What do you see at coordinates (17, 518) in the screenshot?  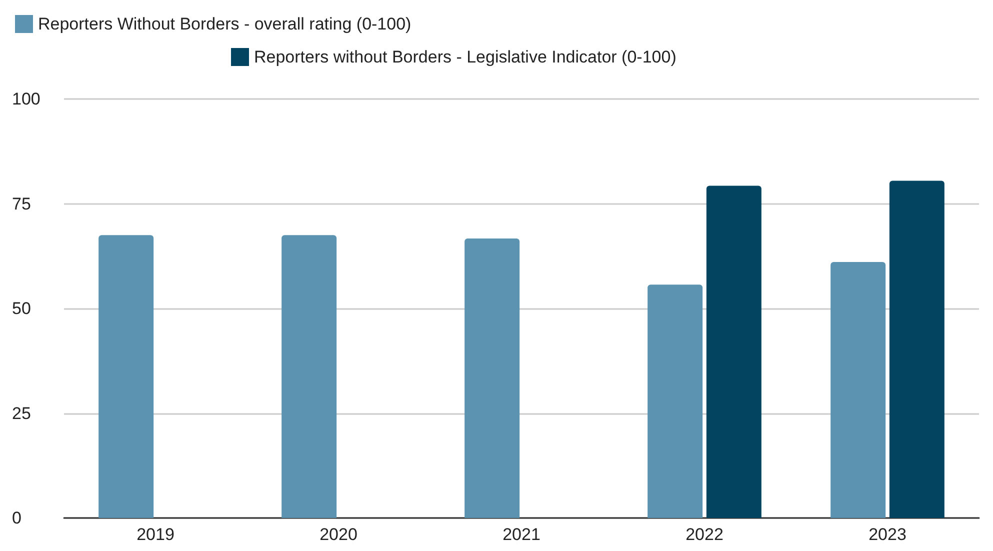 I see `y-tick-label: 0` at bounding box center [17, 518].